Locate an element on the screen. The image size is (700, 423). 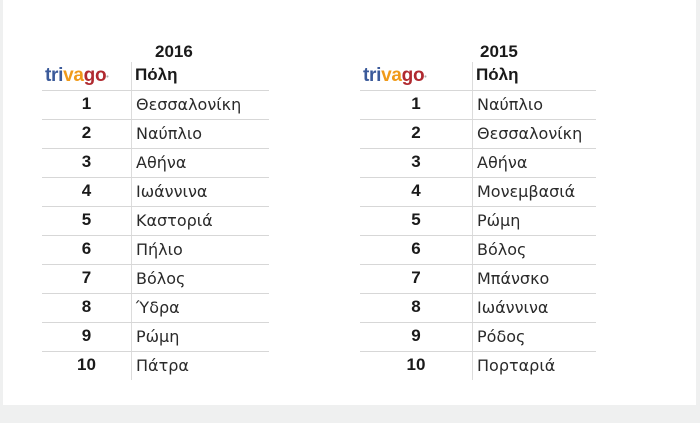
city-cell: Πάτρα is located at coordinates (162, 365).